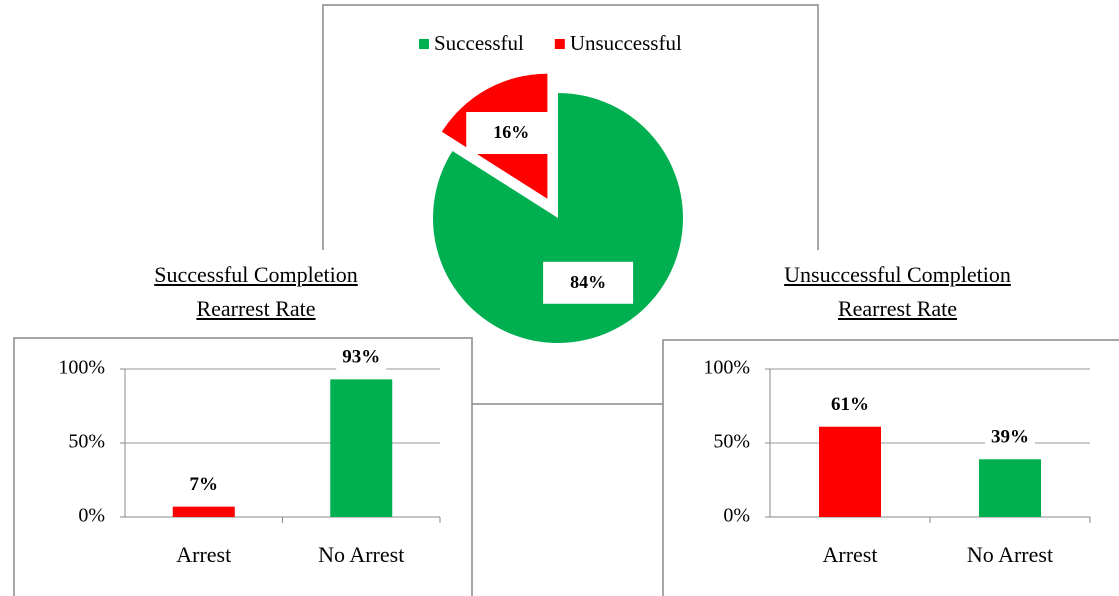  I want to click on data-label: 39%, so click(1010, 437).